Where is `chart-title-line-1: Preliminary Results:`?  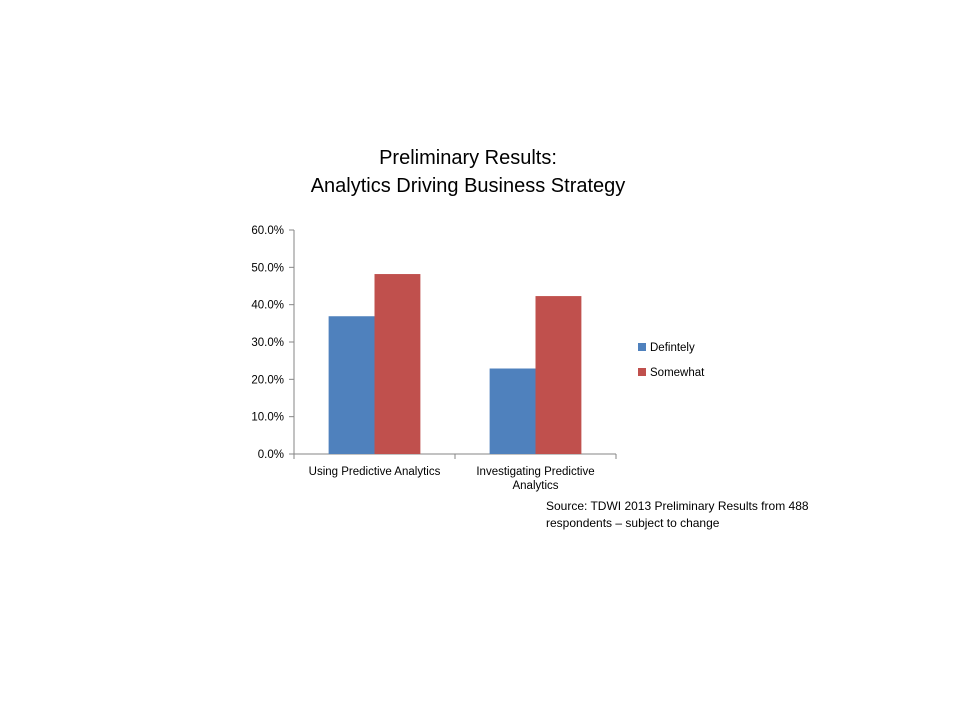
chart-title-line-1: Preliminary Results: is located at coordinates (468, 158).